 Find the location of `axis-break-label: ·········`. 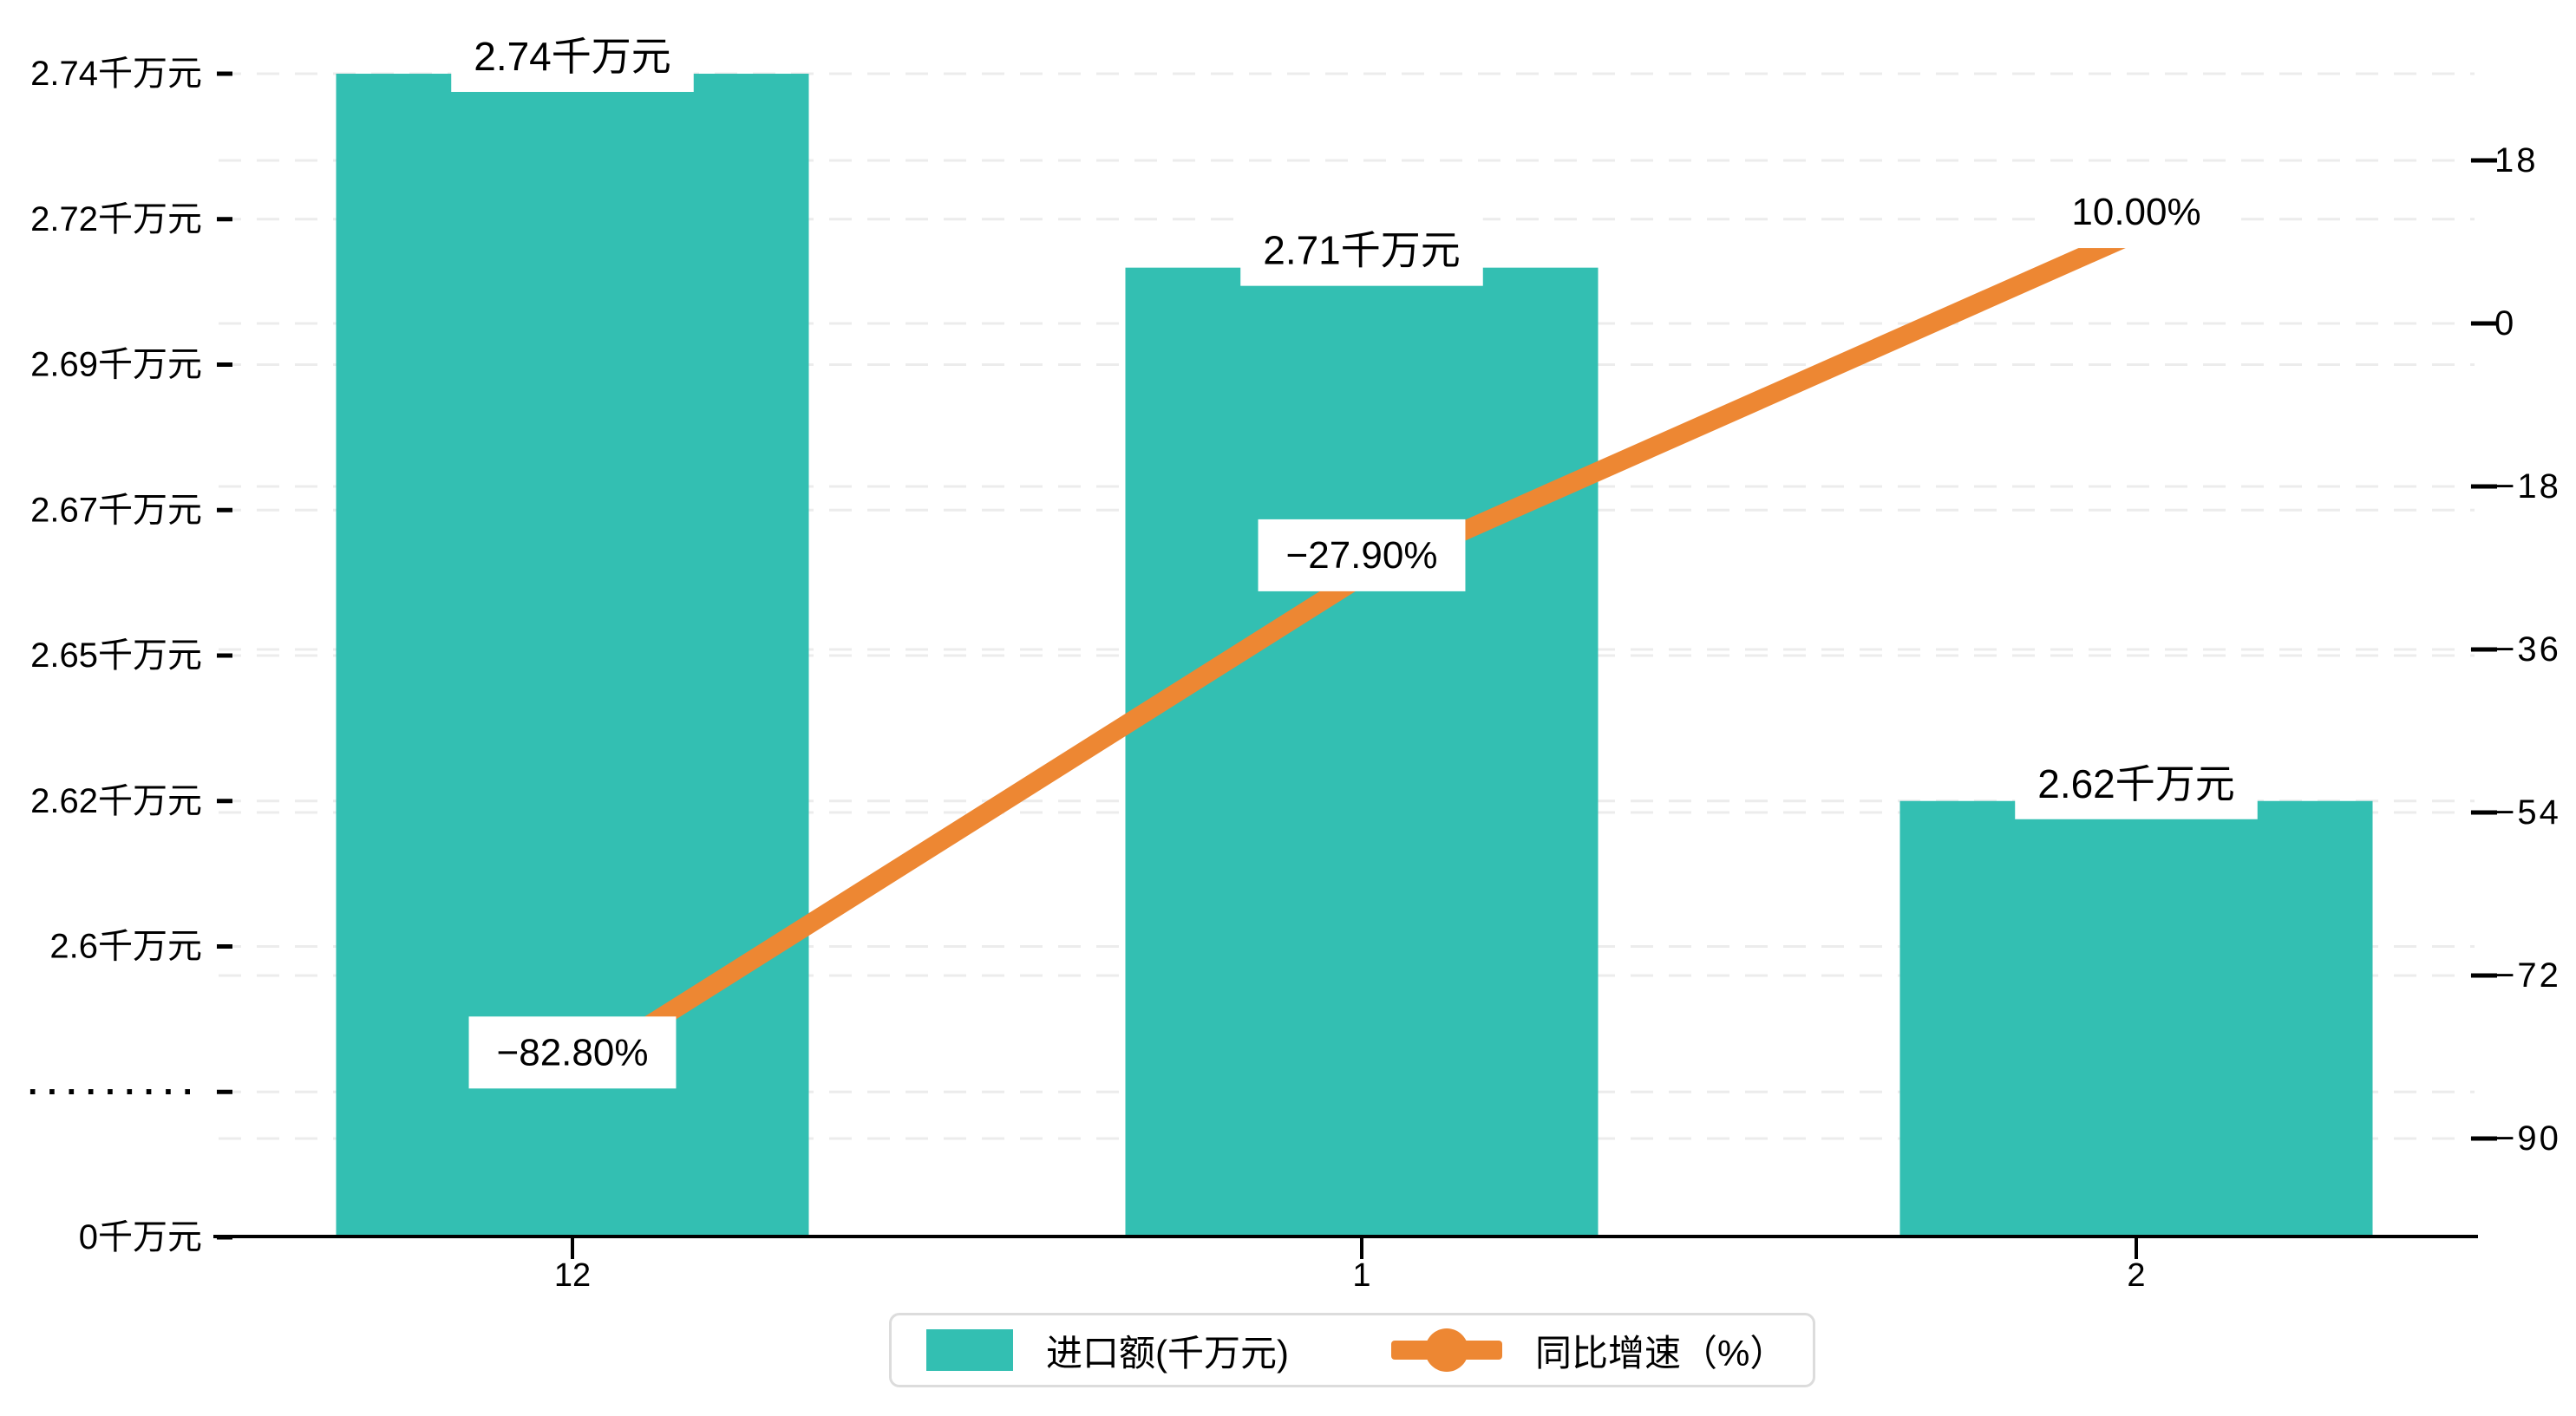

axis-break-label: ········· is located at coordinates (115, 1092).